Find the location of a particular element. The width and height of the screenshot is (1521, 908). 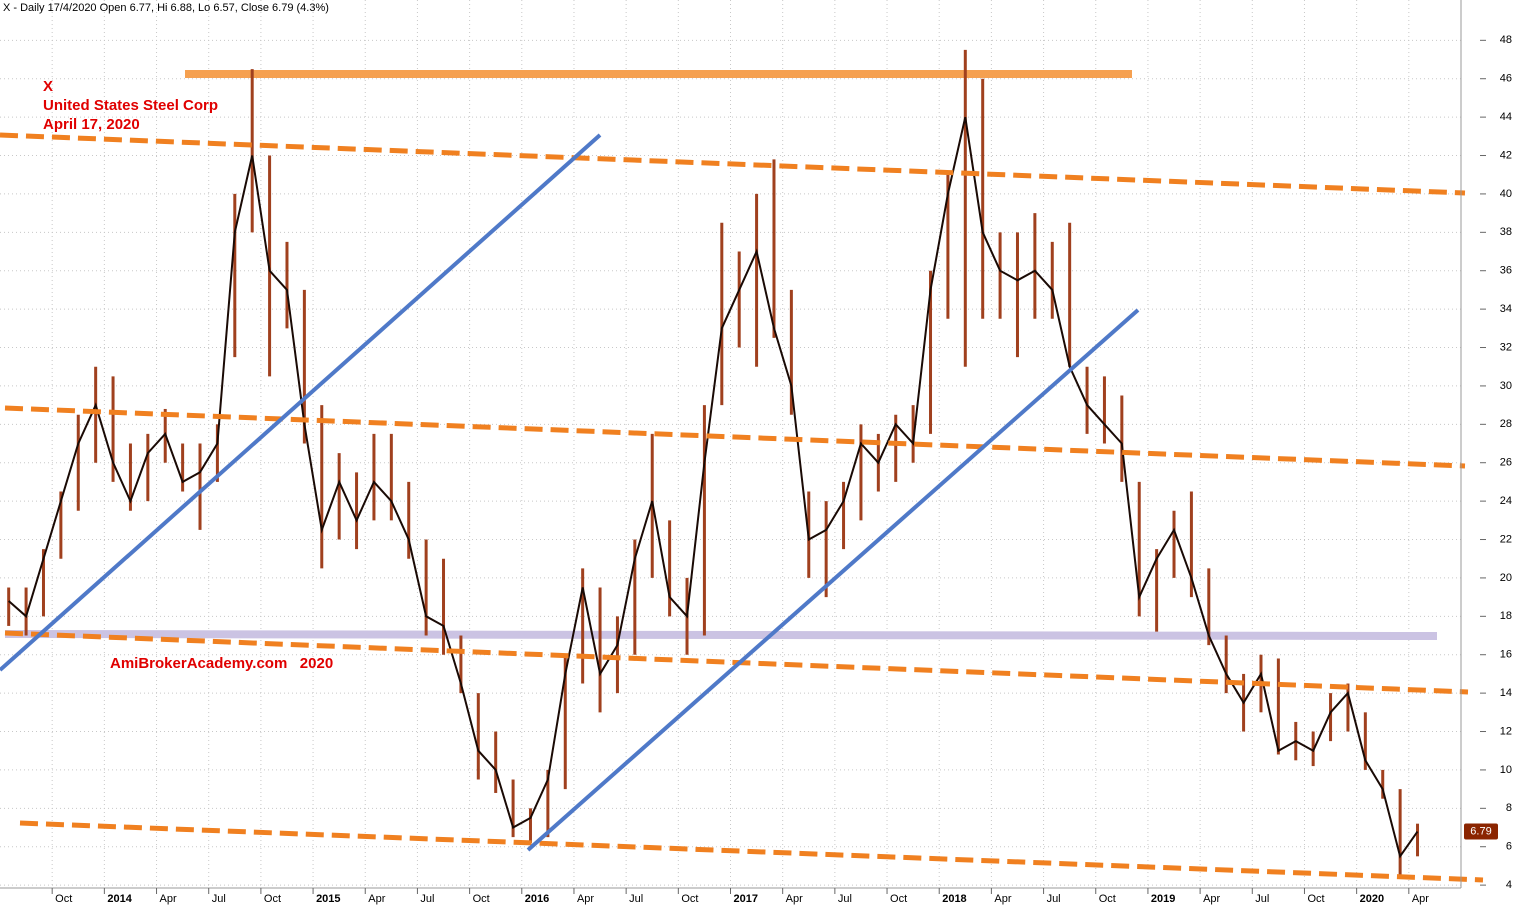

y-tick-label: 38 is located at coordinates (1506, 232).